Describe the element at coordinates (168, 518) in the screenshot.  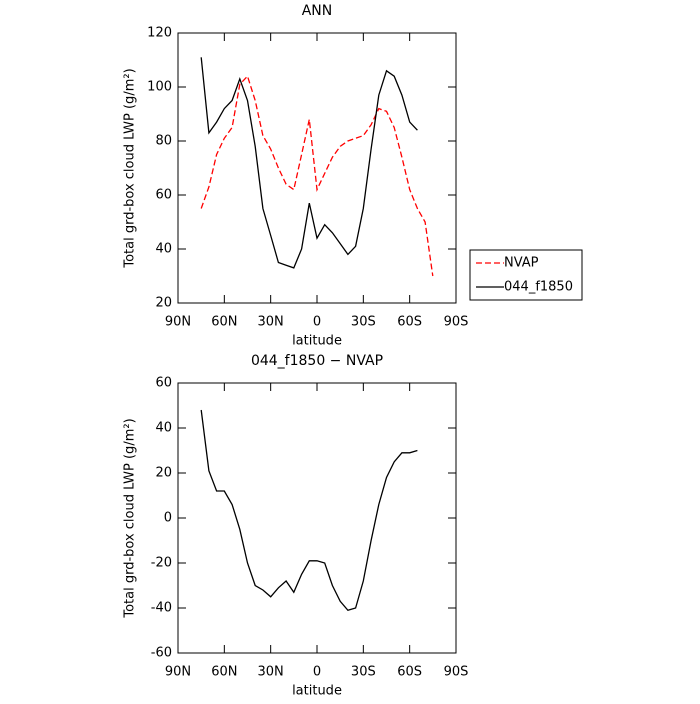
I see `y-tick-label: 0` at that location.